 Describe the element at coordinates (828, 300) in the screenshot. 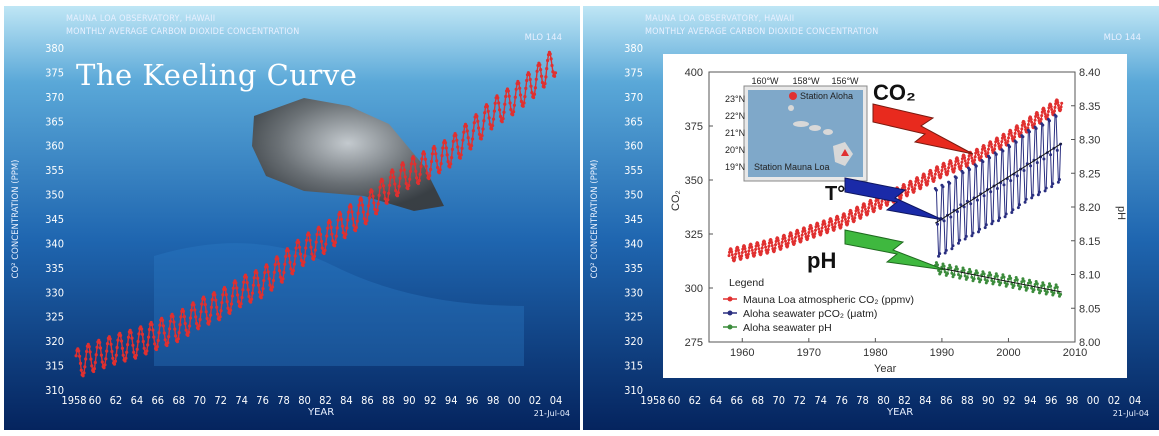

I see `legend-label-mauna: Mauna Loa atmospheric CO₂ (ppmv)` at that location.